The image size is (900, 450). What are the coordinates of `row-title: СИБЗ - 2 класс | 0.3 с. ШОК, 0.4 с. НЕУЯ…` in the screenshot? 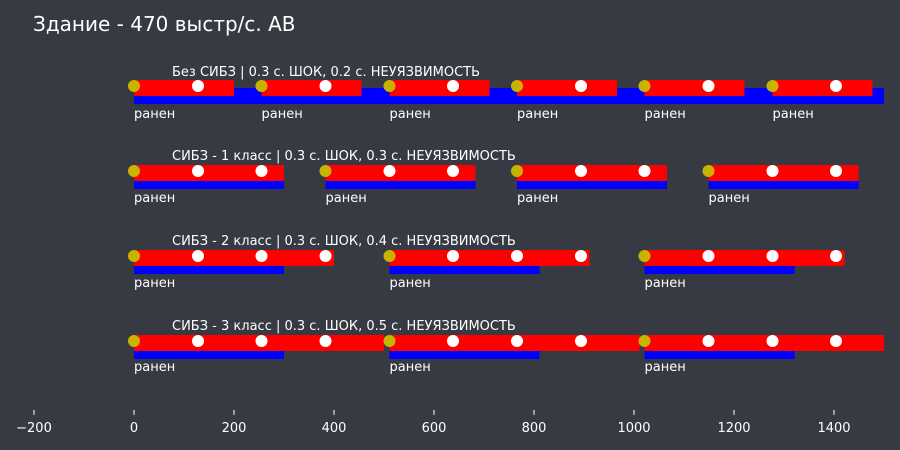 It's located at (344, 241).